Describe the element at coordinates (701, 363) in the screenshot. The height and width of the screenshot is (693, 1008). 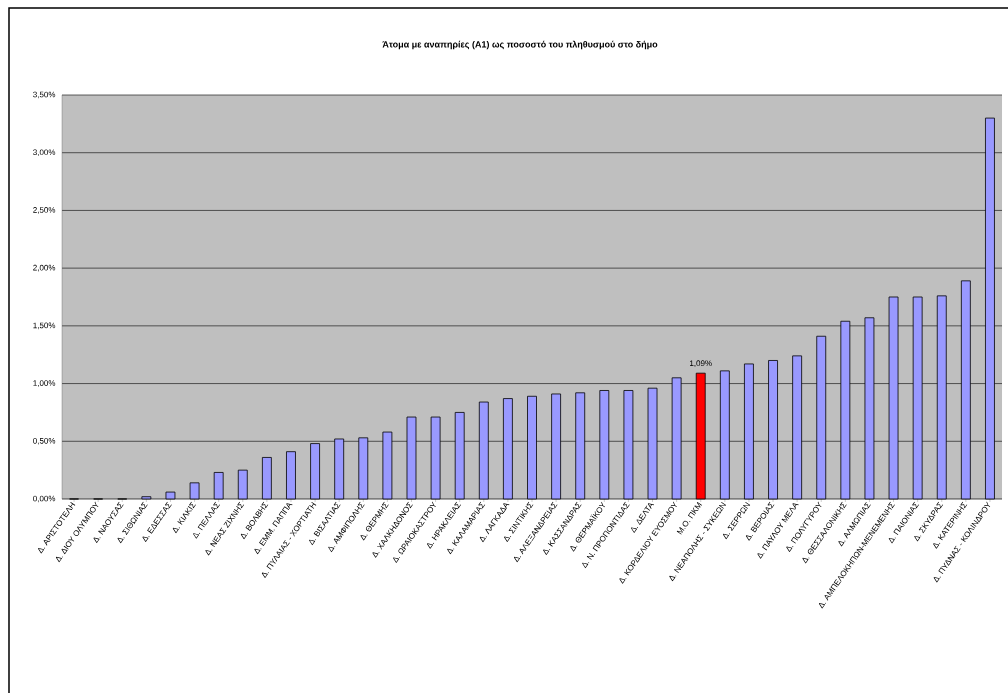
I see `data-label: 1,09%` at that location.